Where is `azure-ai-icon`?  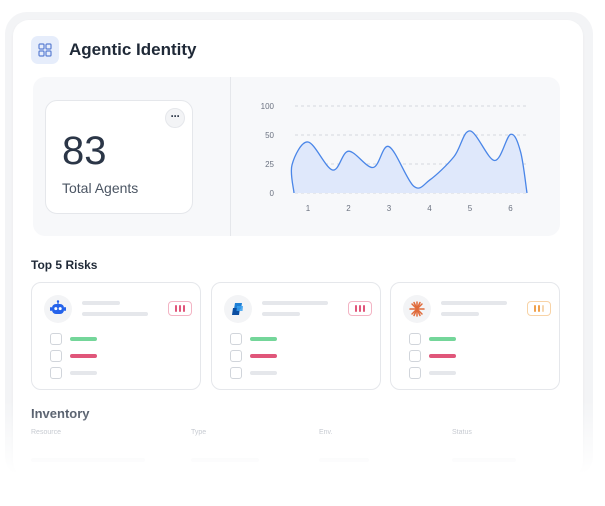
azure-ai-icon is located at coordinates (238, 309).